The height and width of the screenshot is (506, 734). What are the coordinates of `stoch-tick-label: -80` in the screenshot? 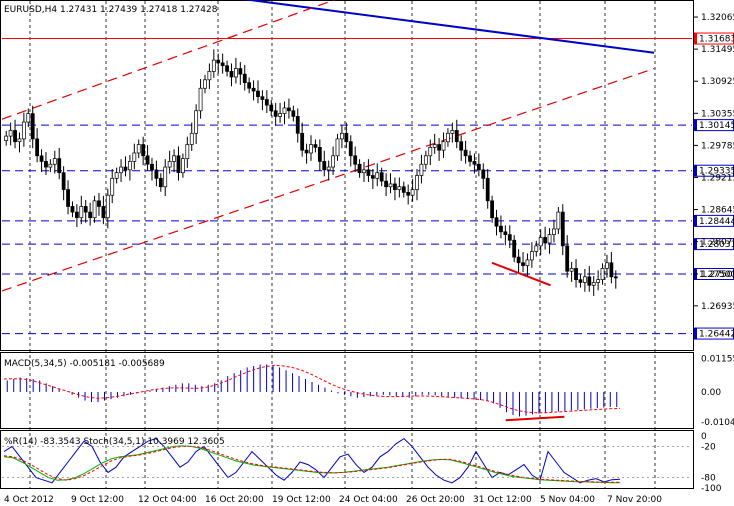 It's located at (708, 479).